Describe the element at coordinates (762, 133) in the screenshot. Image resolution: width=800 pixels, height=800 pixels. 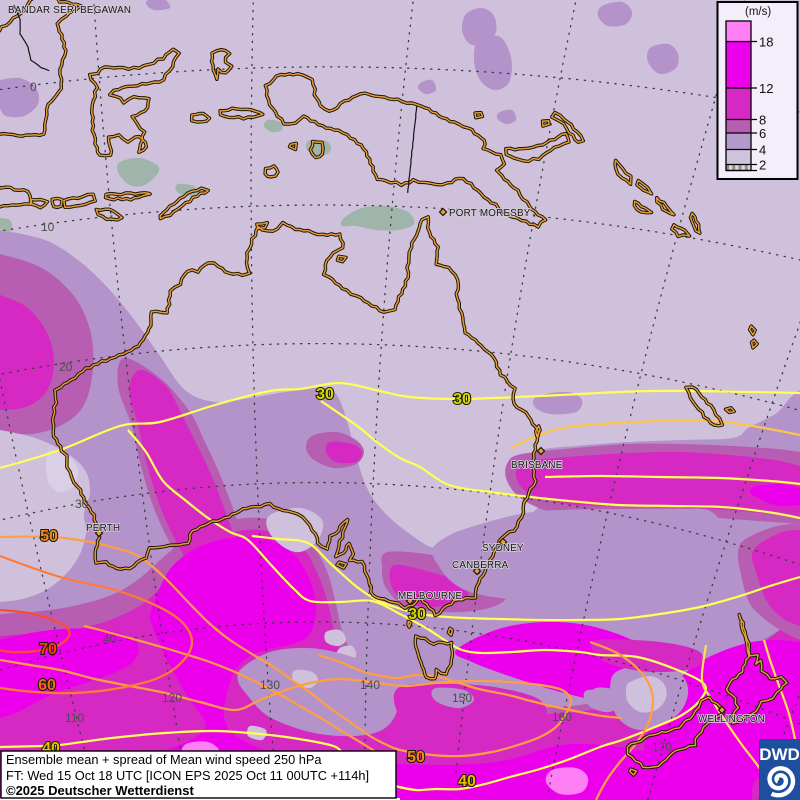
I see `svg-text: 6` at that location.